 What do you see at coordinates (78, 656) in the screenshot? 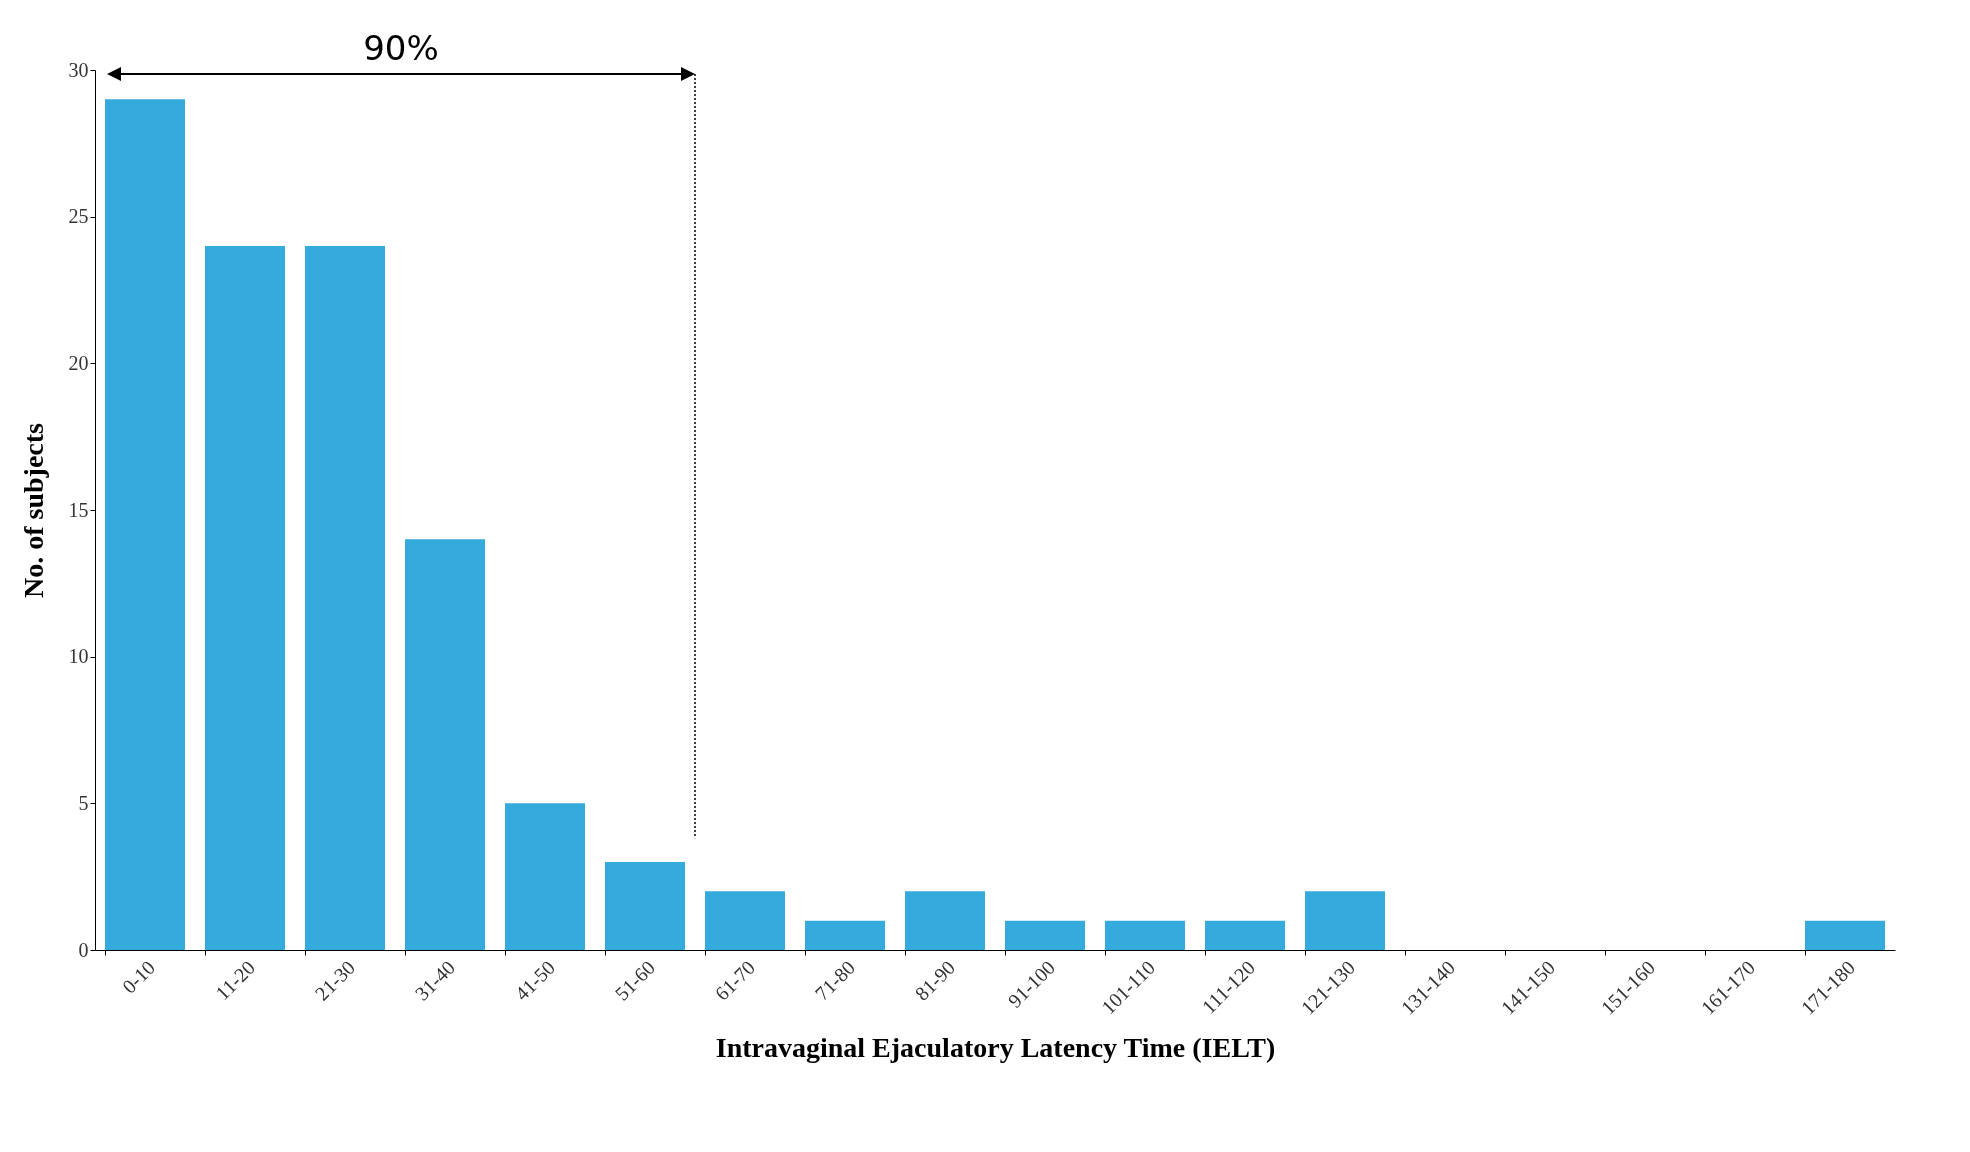
I see `y-tick-label: 10` at bounding box center [78, 656].